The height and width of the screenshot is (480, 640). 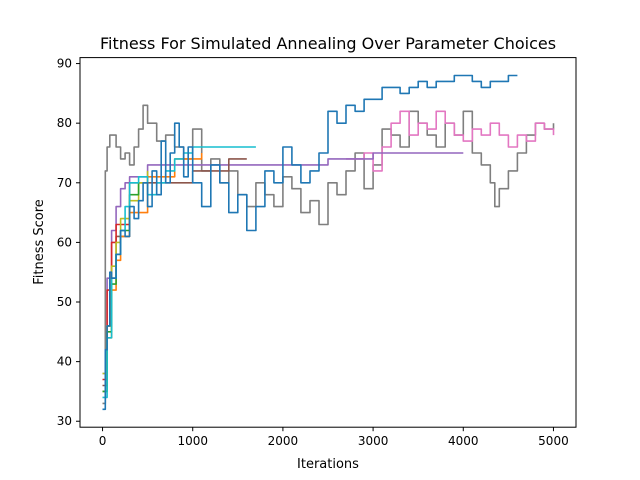 What do you see at coordinates (463, 441) in the screenshot?
I see `x-tick-label-4: 4000` at bounding box center [463, 441].